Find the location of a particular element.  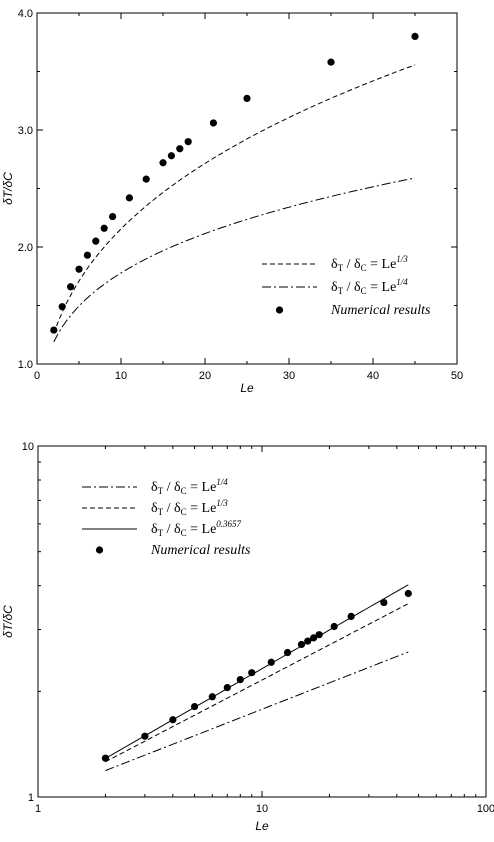

x-tick-label: 40 is located at coordinates (373, 376).